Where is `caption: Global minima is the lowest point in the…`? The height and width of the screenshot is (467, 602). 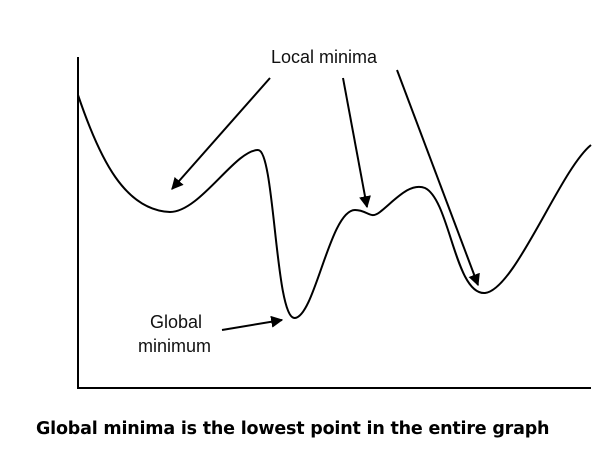
caption: Global minima is the lowest point in the… is located at coordinates (293, 429).